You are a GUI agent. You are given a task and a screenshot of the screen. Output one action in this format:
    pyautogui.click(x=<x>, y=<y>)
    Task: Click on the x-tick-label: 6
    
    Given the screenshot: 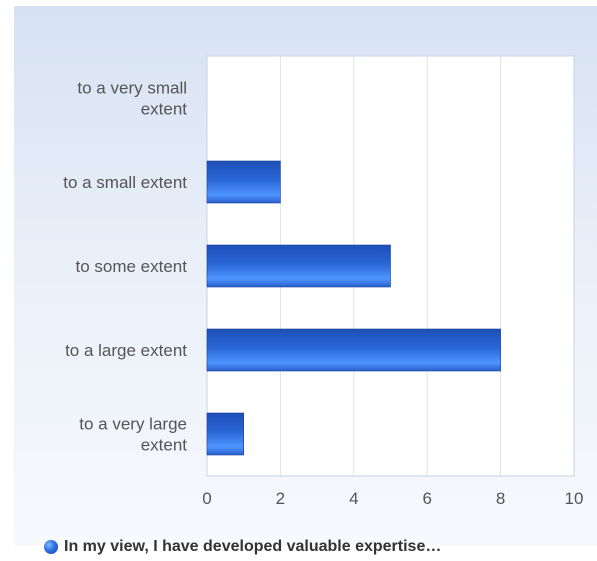 What is the action you would take?
    pyautogui.click(x=426, y=498)
    